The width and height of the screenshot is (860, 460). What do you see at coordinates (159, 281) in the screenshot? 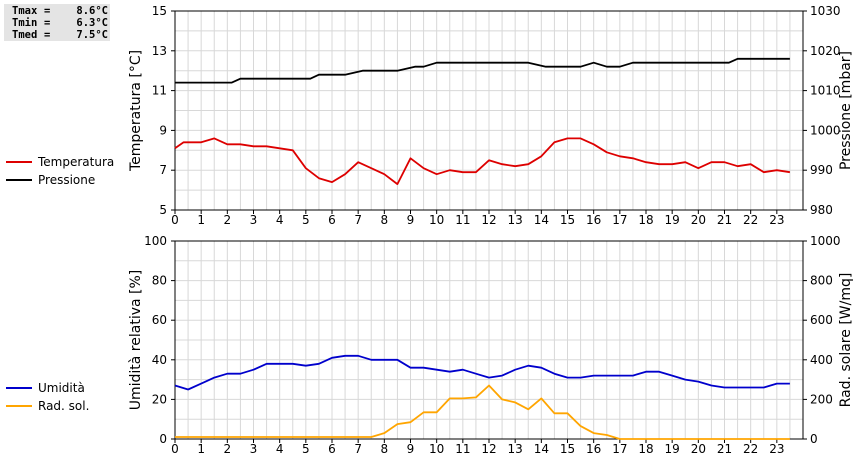
I see `y-tick-label-left: 80` at bounding box center [159, 281].